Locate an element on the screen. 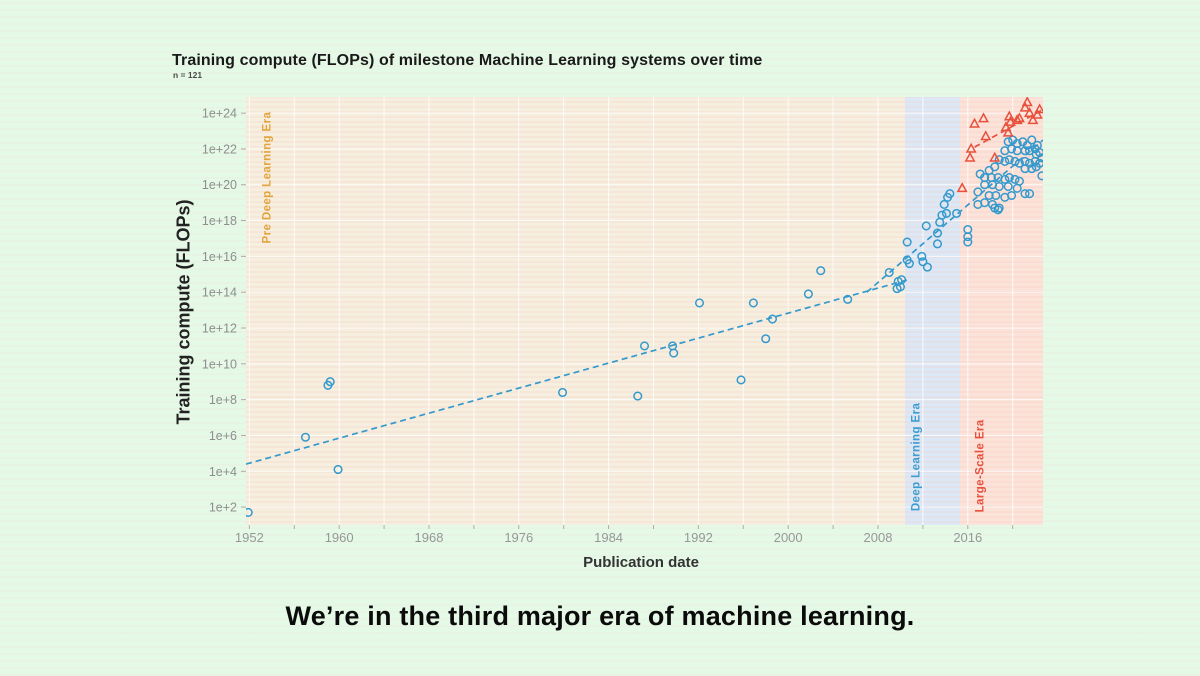 This screenshot has height=676, width=1200. x-tick-label-1960: 1960 is located at coordinates (339, 537).